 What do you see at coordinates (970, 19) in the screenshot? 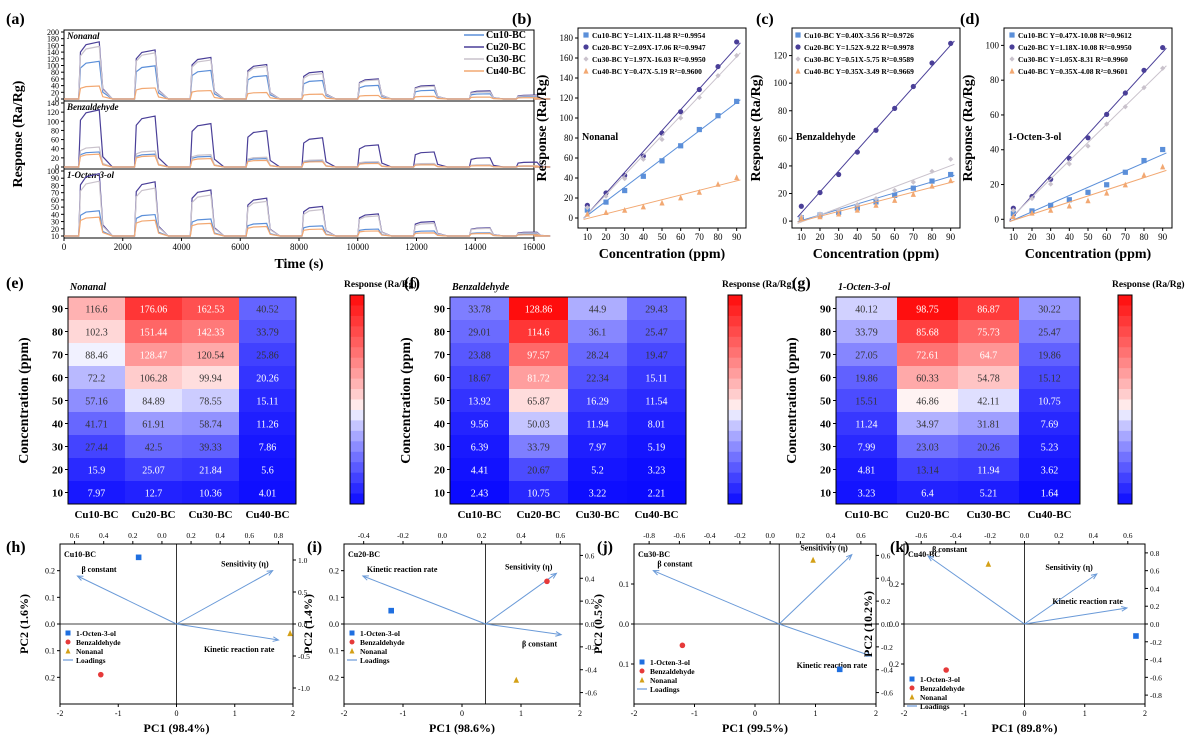
I see `panel-letter: (d)` at bounding box center [970, 19].